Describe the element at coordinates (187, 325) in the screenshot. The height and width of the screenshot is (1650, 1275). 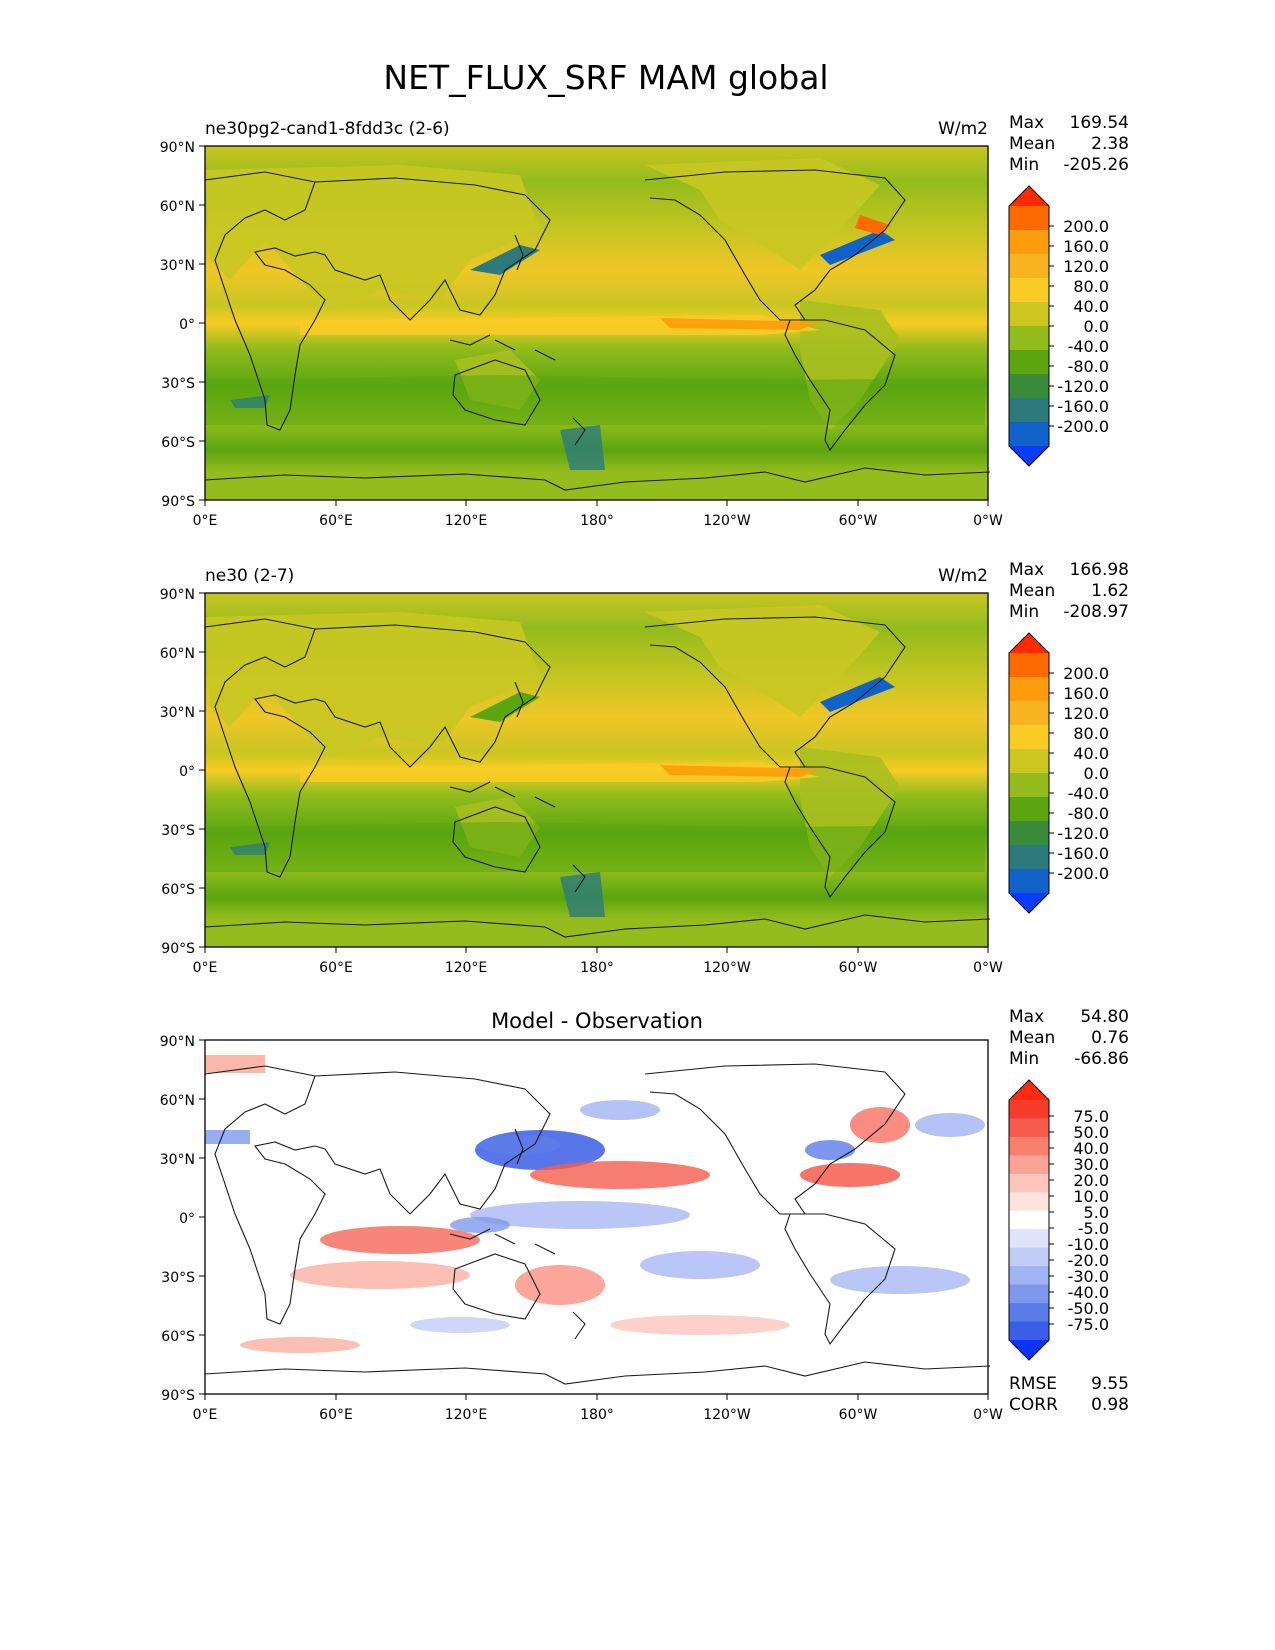
I see `svg-text: 0°` at that location.